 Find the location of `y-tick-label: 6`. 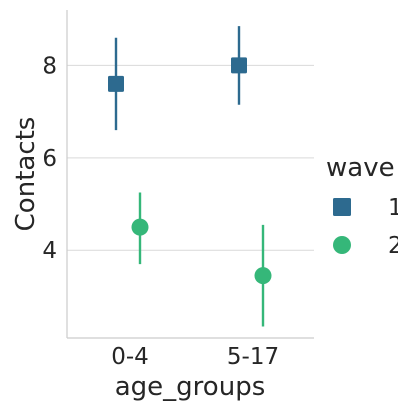

y-tick-label: 6 is located at coordinates (49, 159).